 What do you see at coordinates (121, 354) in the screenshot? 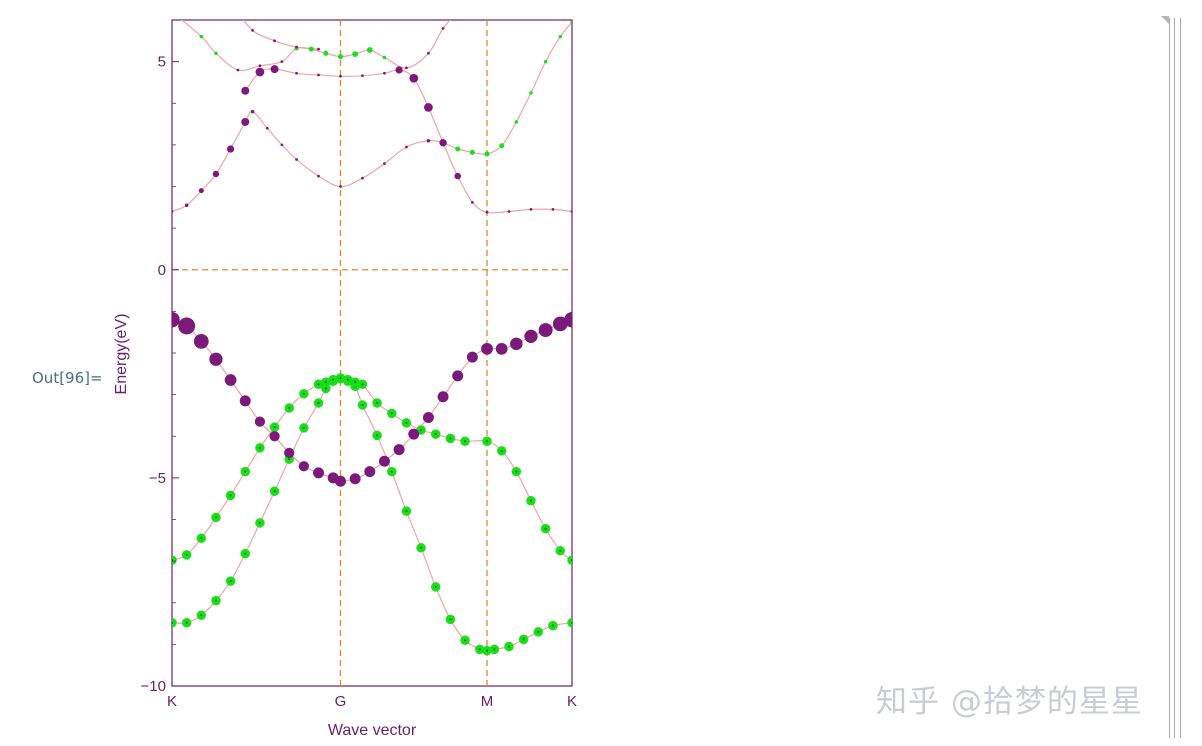
I see `y-axis-label: Energy(eV)` at bounding box center [121, 354].